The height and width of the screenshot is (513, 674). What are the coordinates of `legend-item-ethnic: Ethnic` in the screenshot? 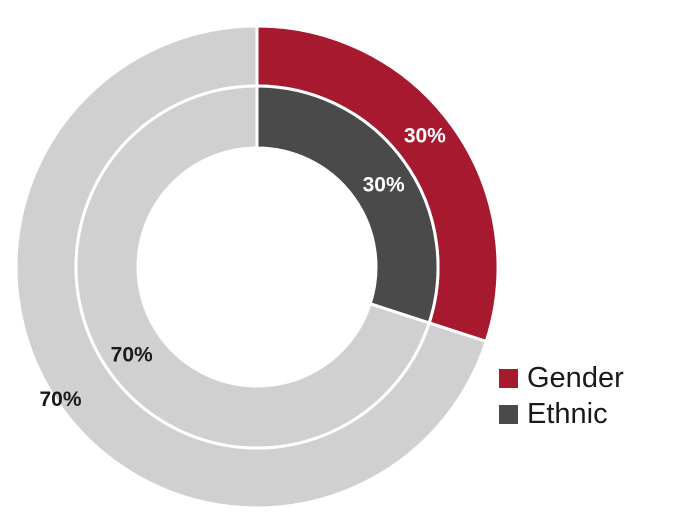 It's located at (561, 414).